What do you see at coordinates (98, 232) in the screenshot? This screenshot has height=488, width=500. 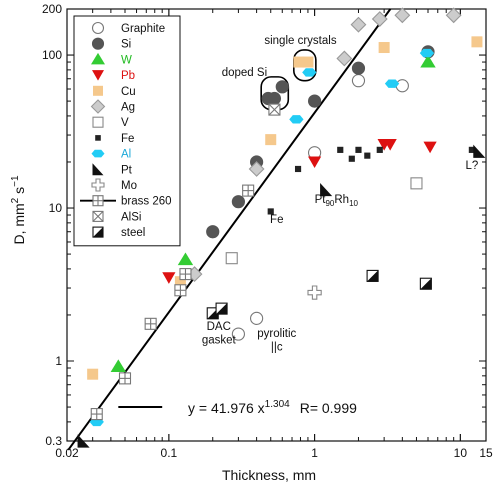 I see `legend-marker-steel` at bounding box center [98, 232].